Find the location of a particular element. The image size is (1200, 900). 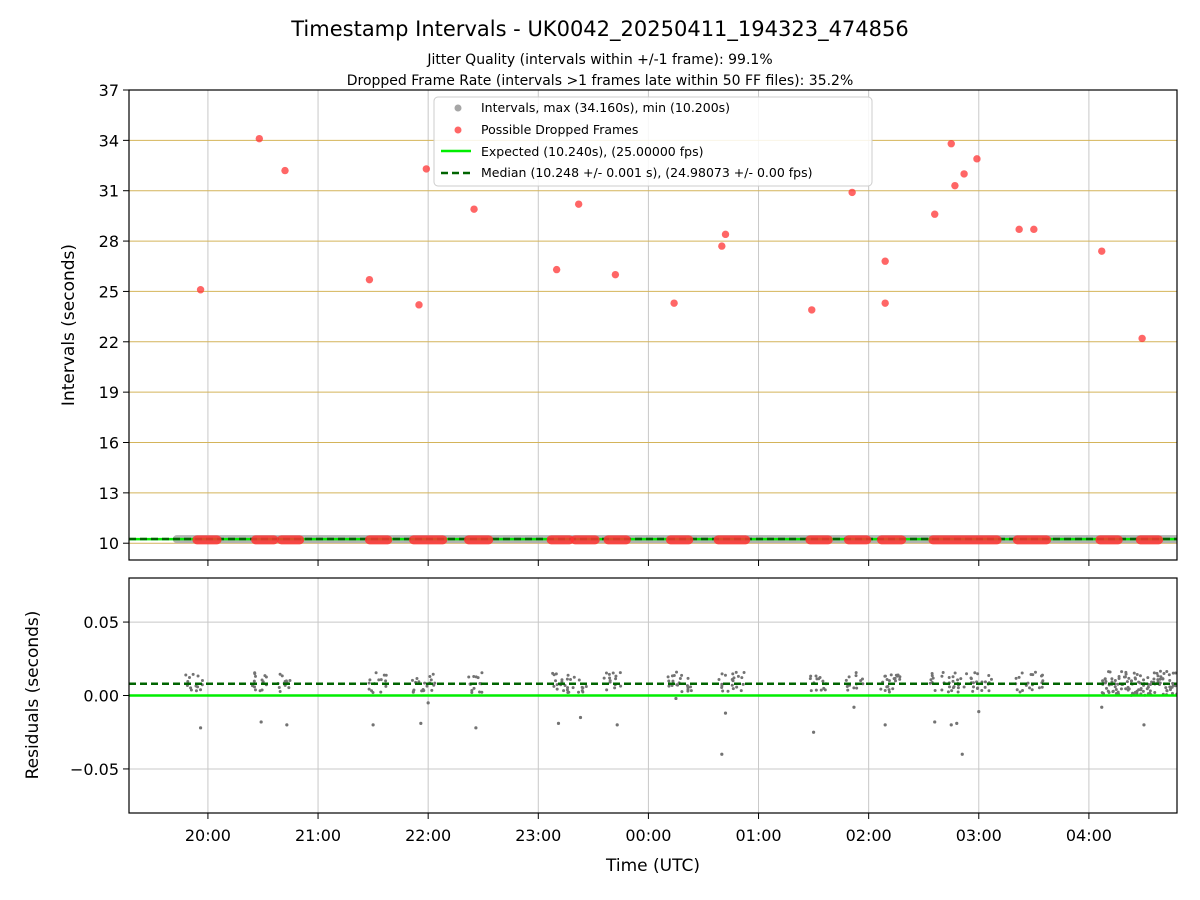

intervals-y-tick-label: 19 is located at coordinates (109, 392).